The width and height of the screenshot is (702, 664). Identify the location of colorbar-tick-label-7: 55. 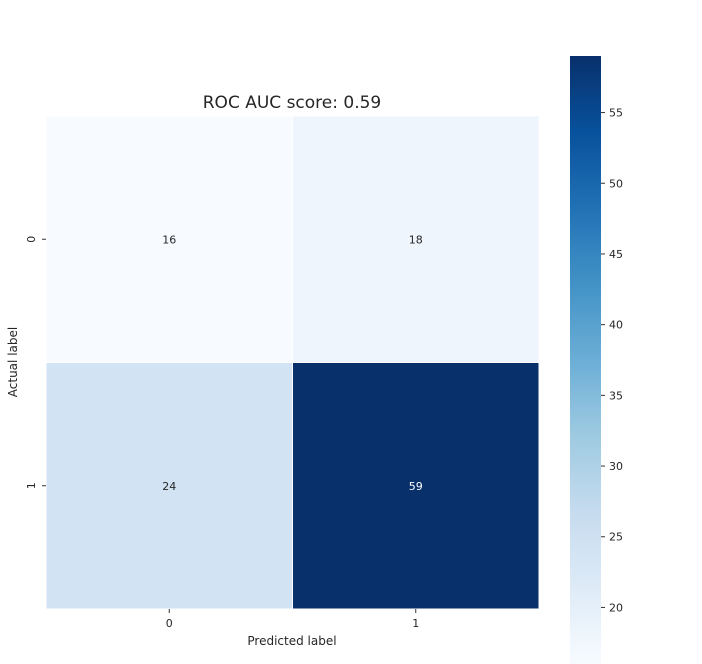
(616, 113).